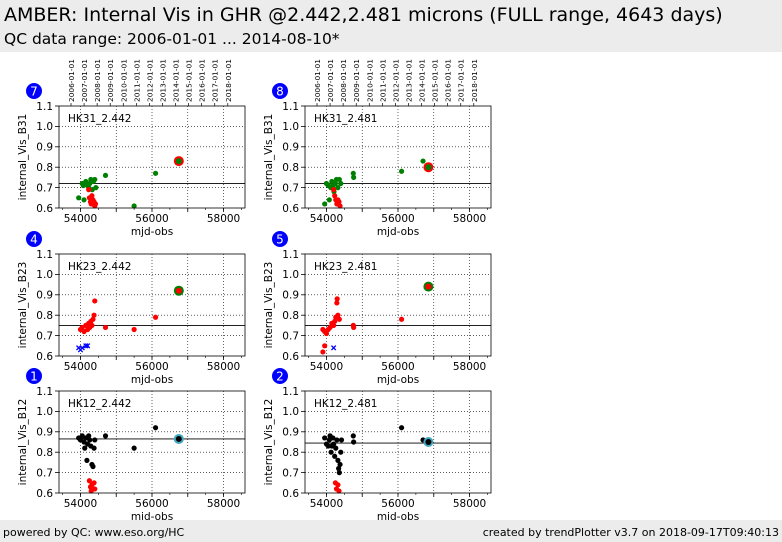 The image size is (782, 542). Describe the element at coordinates (382, 80) in the screenshot. I see `date-tick-label: 2011-01-01` at that location.